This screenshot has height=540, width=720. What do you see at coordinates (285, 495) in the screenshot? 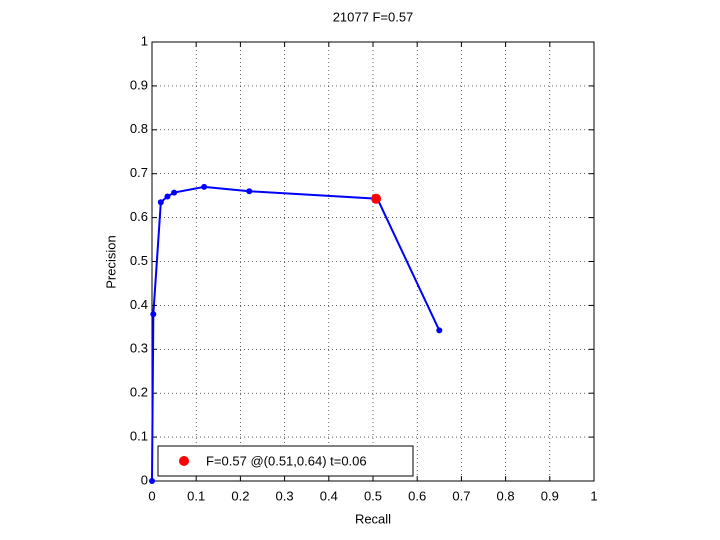
I see `x-tick-label: 0.3` at bounding box center [285, 495].